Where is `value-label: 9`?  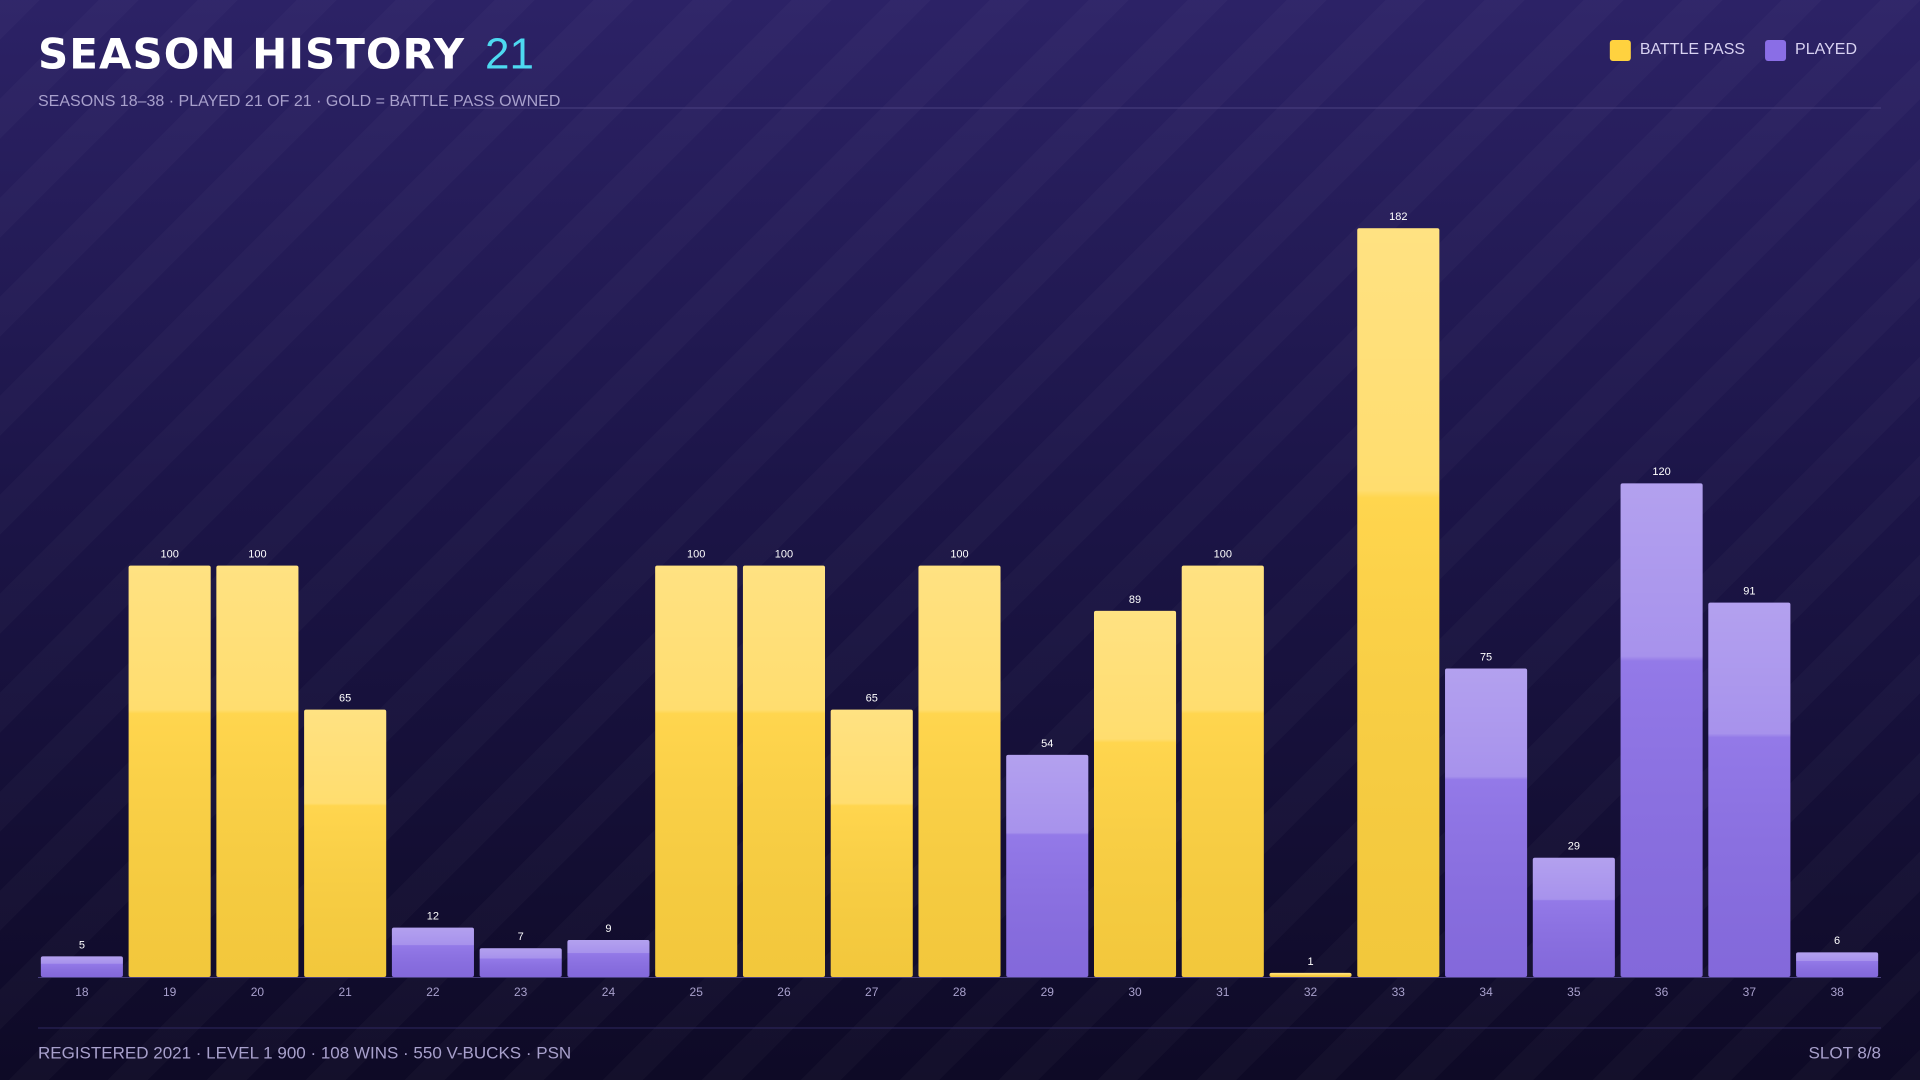 value-label: 9 is located at coordinates (608, 929).